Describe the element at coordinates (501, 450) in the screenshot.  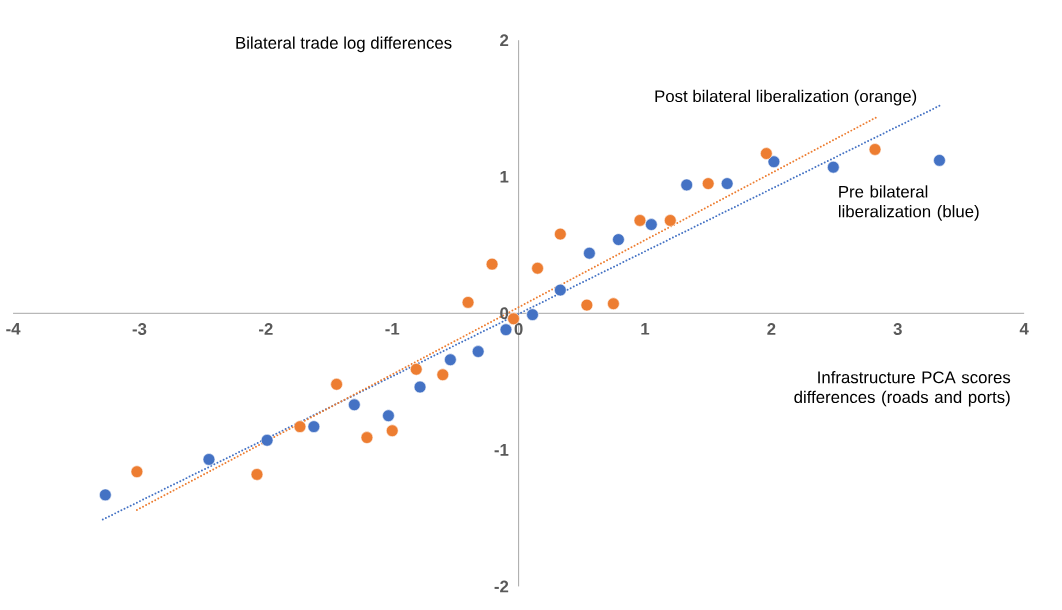
I see `y-tick-label: -1` at that location.